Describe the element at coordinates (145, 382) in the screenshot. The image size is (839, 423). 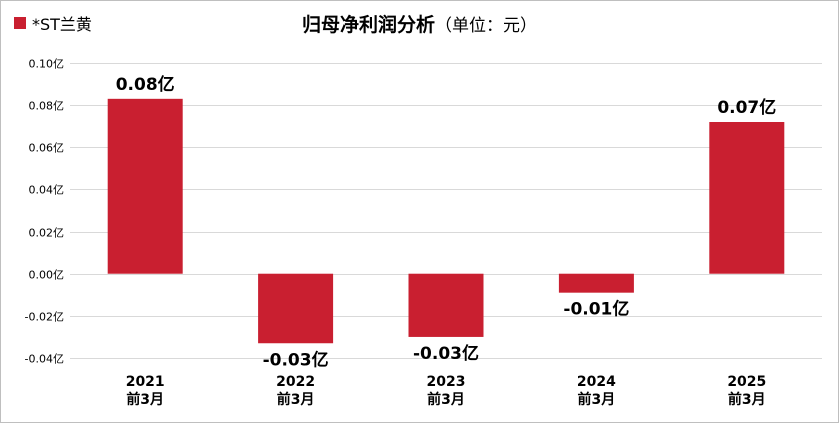
I see `x-tick-label-year: 2021` at that location.